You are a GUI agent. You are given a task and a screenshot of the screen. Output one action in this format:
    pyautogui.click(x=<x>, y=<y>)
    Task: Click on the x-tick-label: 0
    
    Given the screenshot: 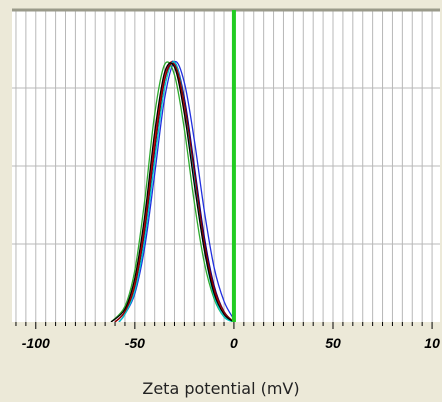 What is the action you would take?
    pyautogui.click(x=234, y=343)
    